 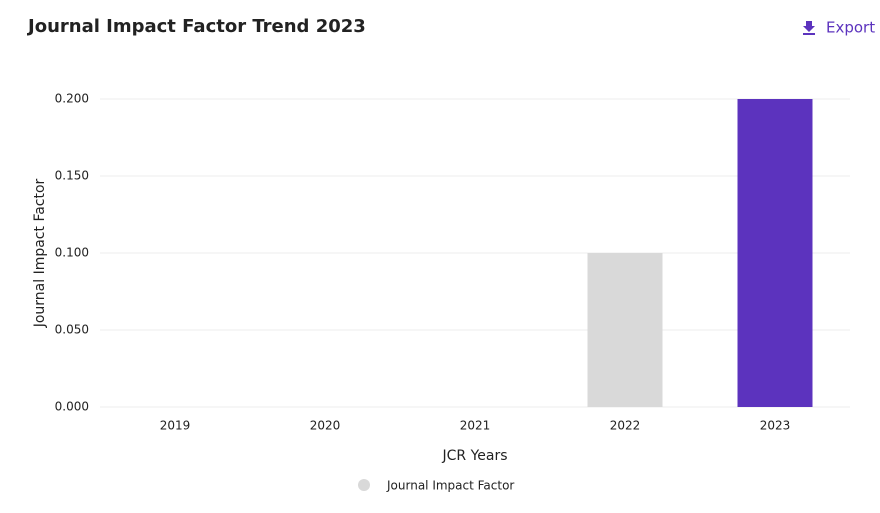 I want to click on x-tick-label: 2021, so click(x=475, y=426).